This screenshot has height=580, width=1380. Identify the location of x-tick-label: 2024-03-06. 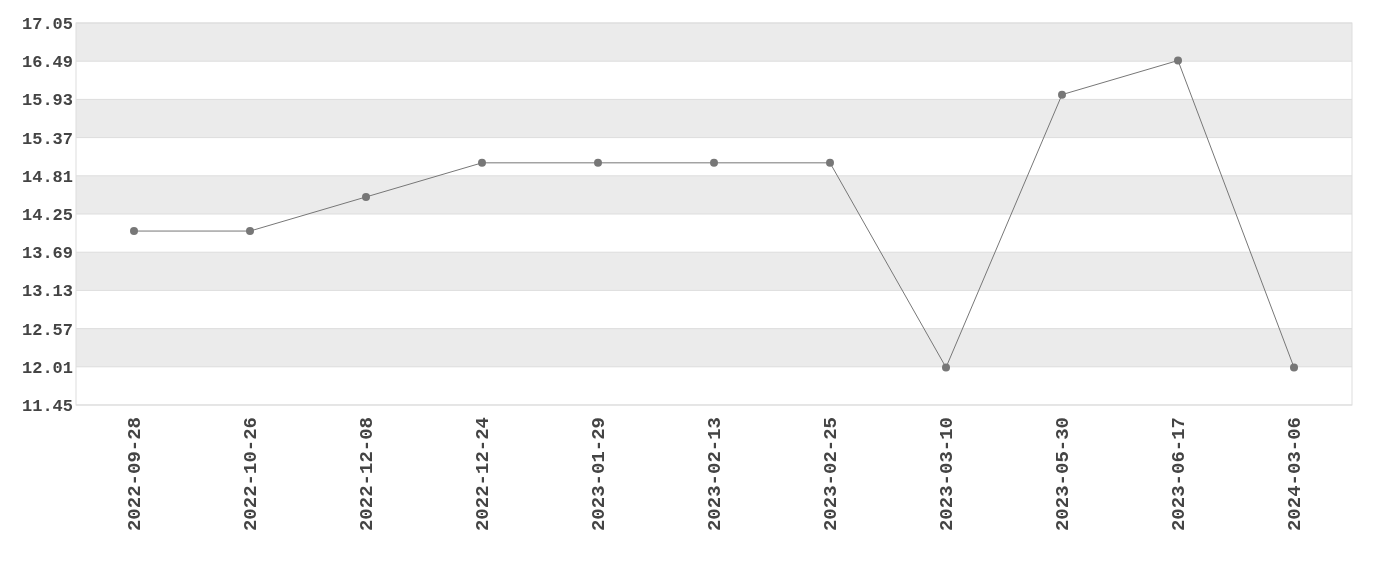
(1295, 474).